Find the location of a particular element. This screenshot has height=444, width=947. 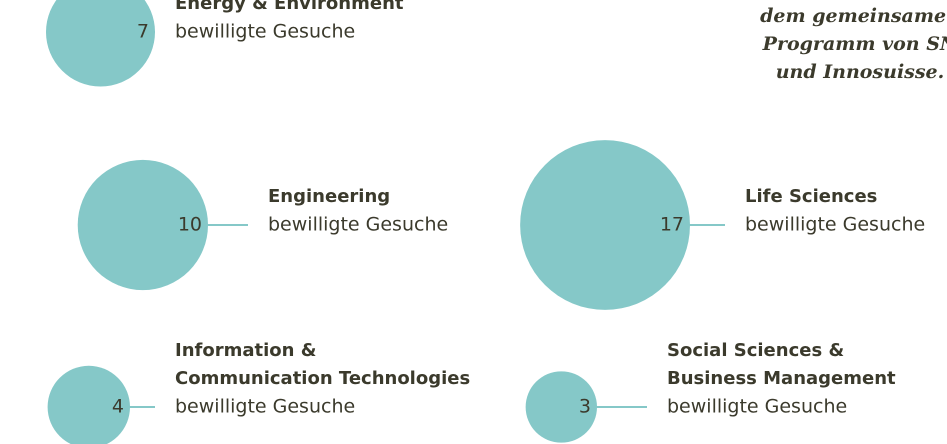

bubble-value: 17 is located at coordinates (672, 225).